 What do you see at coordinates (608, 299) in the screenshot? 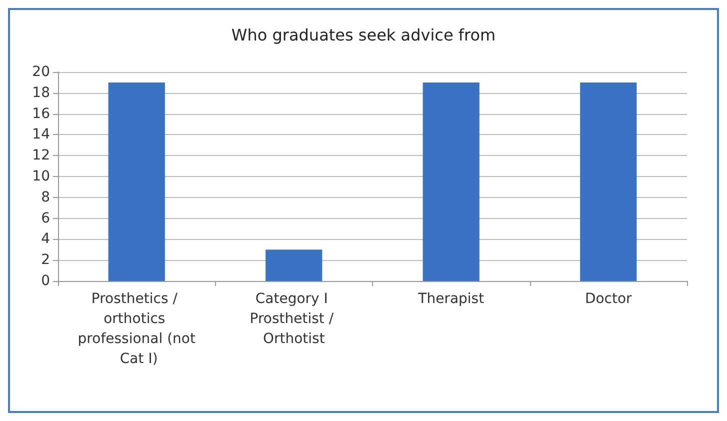
I see `x-tick-label: Doctor` at bounding box center [608, 299].